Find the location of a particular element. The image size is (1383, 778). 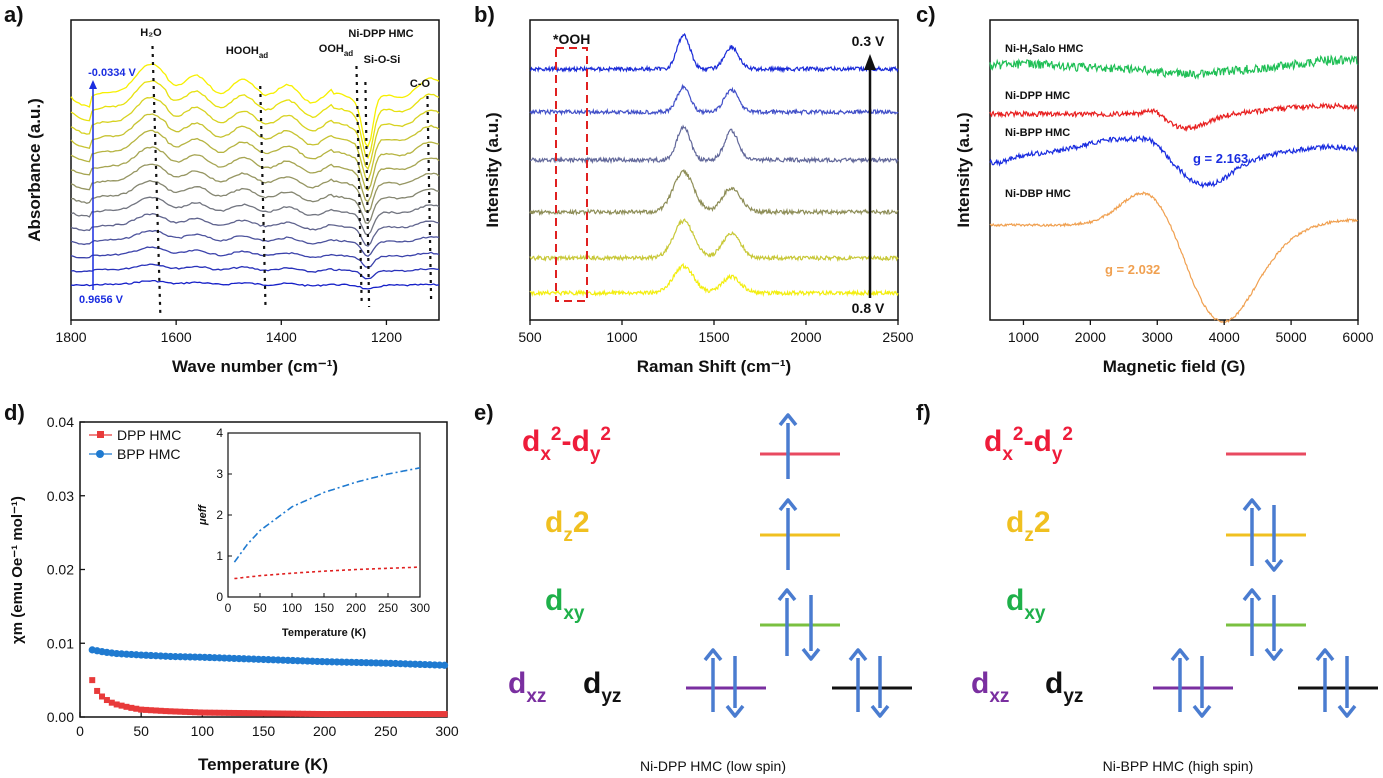

orbital-label-dxz-e: dxz is located at coordinates (527, 687).